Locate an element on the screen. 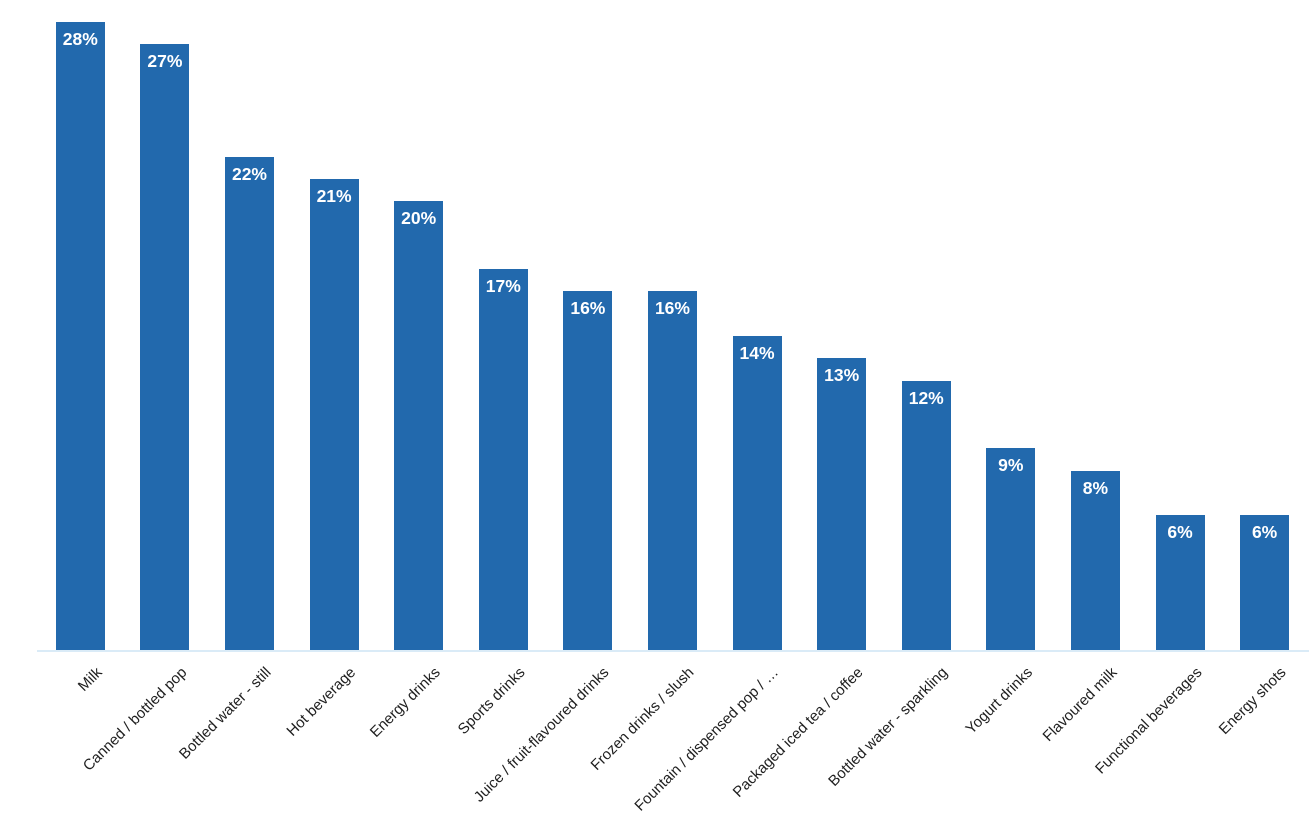 The image size is (1309, 817). bar-value-label: 21% is located at coordinates (334, 196).